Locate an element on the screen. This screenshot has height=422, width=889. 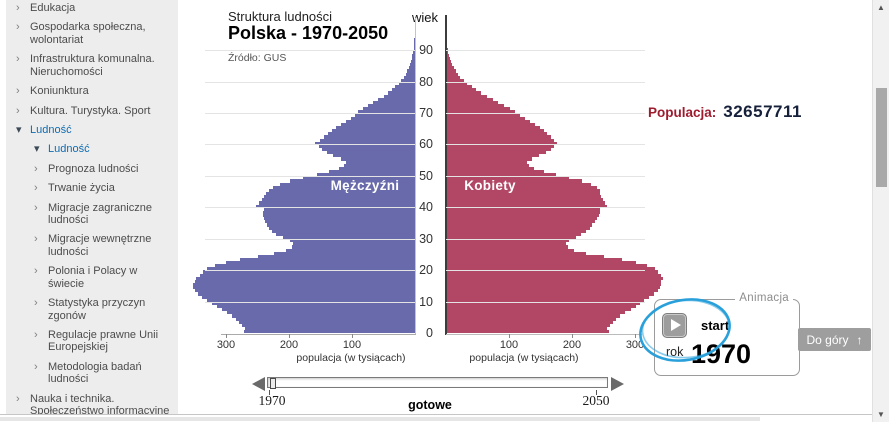
scrollbar-thumb is located at coordinates (881, 137).